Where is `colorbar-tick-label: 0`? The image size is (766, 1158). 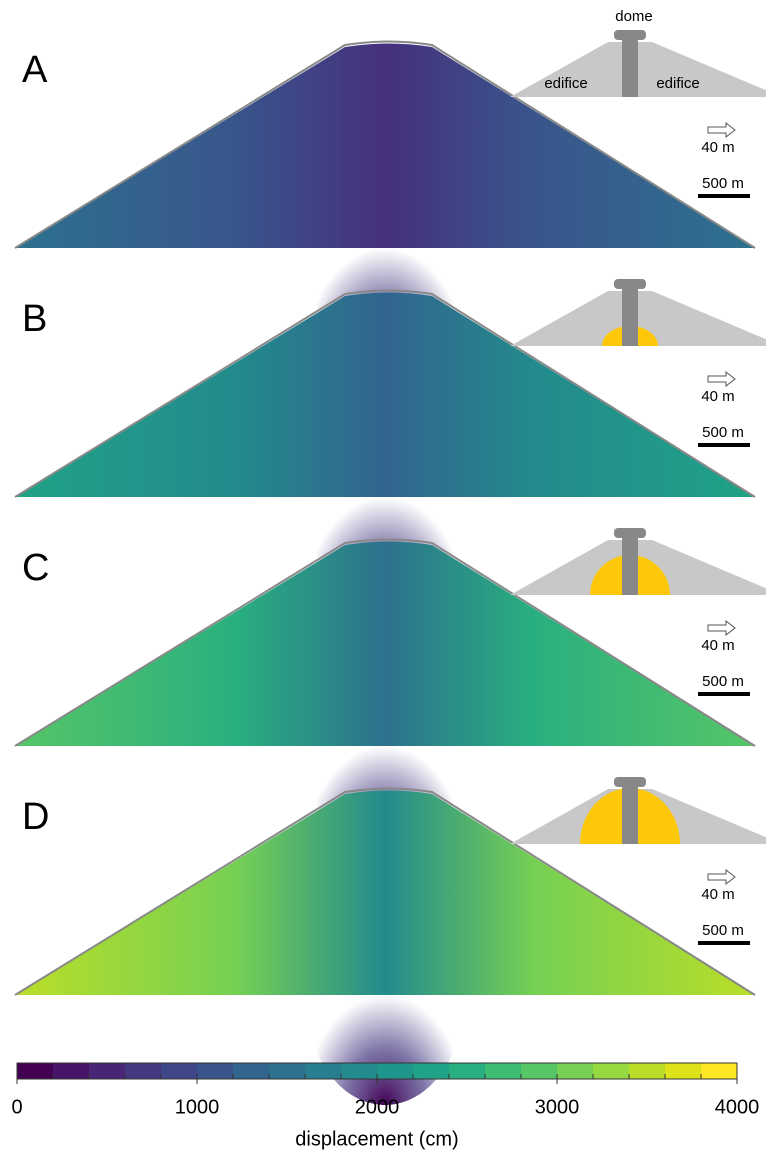
colorbar-tick-label: 0 is located at coordinates (16, 1107).